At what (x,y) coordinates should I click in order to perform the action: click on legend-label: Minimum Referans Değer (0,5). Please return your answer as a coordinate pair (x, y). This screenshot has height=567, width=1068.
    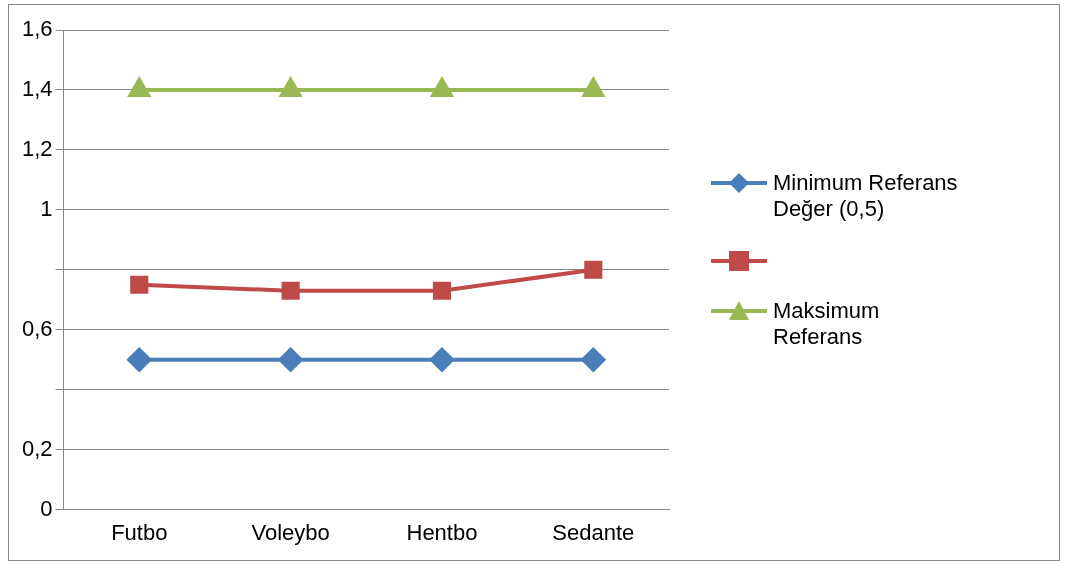
    Looking at the image, I should click on (866, 196).